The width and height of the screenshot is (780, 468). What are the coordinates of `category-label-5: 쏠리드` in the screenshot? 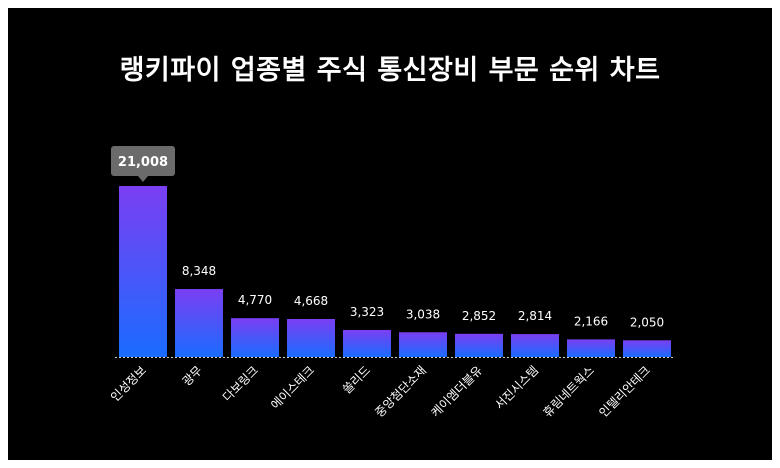 It's located at (356, 379).